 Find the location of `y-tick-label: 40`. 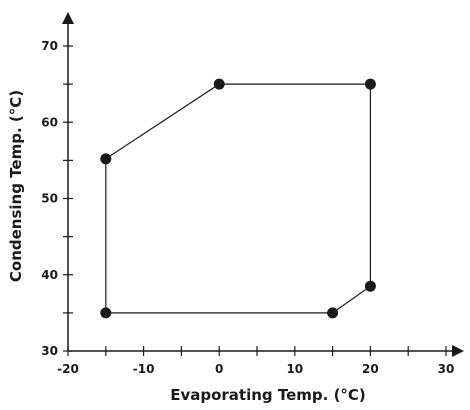

y-tick-label: 40 is located at coordinates (49, 275).